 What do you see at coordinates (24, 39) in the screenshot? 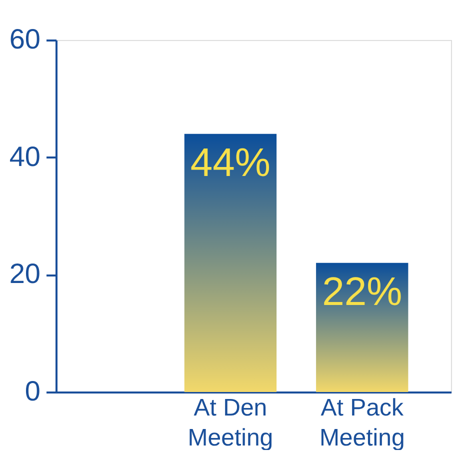
I see `y-tick-label: 60` at bounding box center [24, 39].